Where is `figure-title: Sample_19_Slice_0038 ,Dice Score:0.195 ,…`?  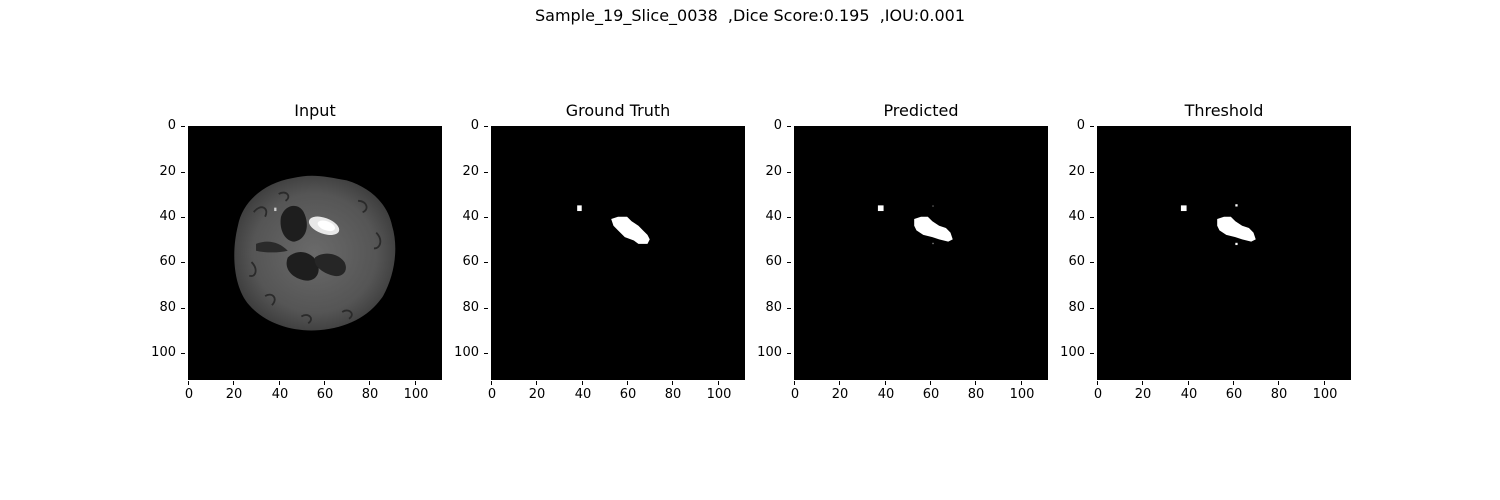
figure-title: Sample_19_Slice_0038 ,Dice Score:0.195 ,… is located at coordinates (750, 15).